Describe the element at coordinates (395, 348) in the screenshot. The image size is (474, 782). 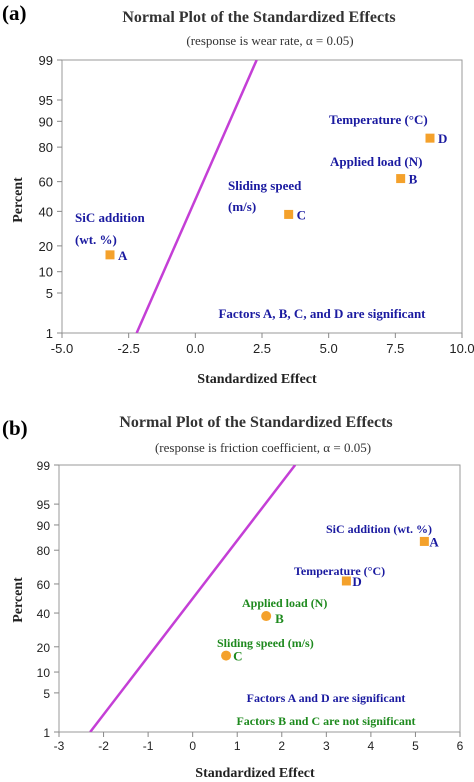
I see `x-tick-label: 7.5` at that location.